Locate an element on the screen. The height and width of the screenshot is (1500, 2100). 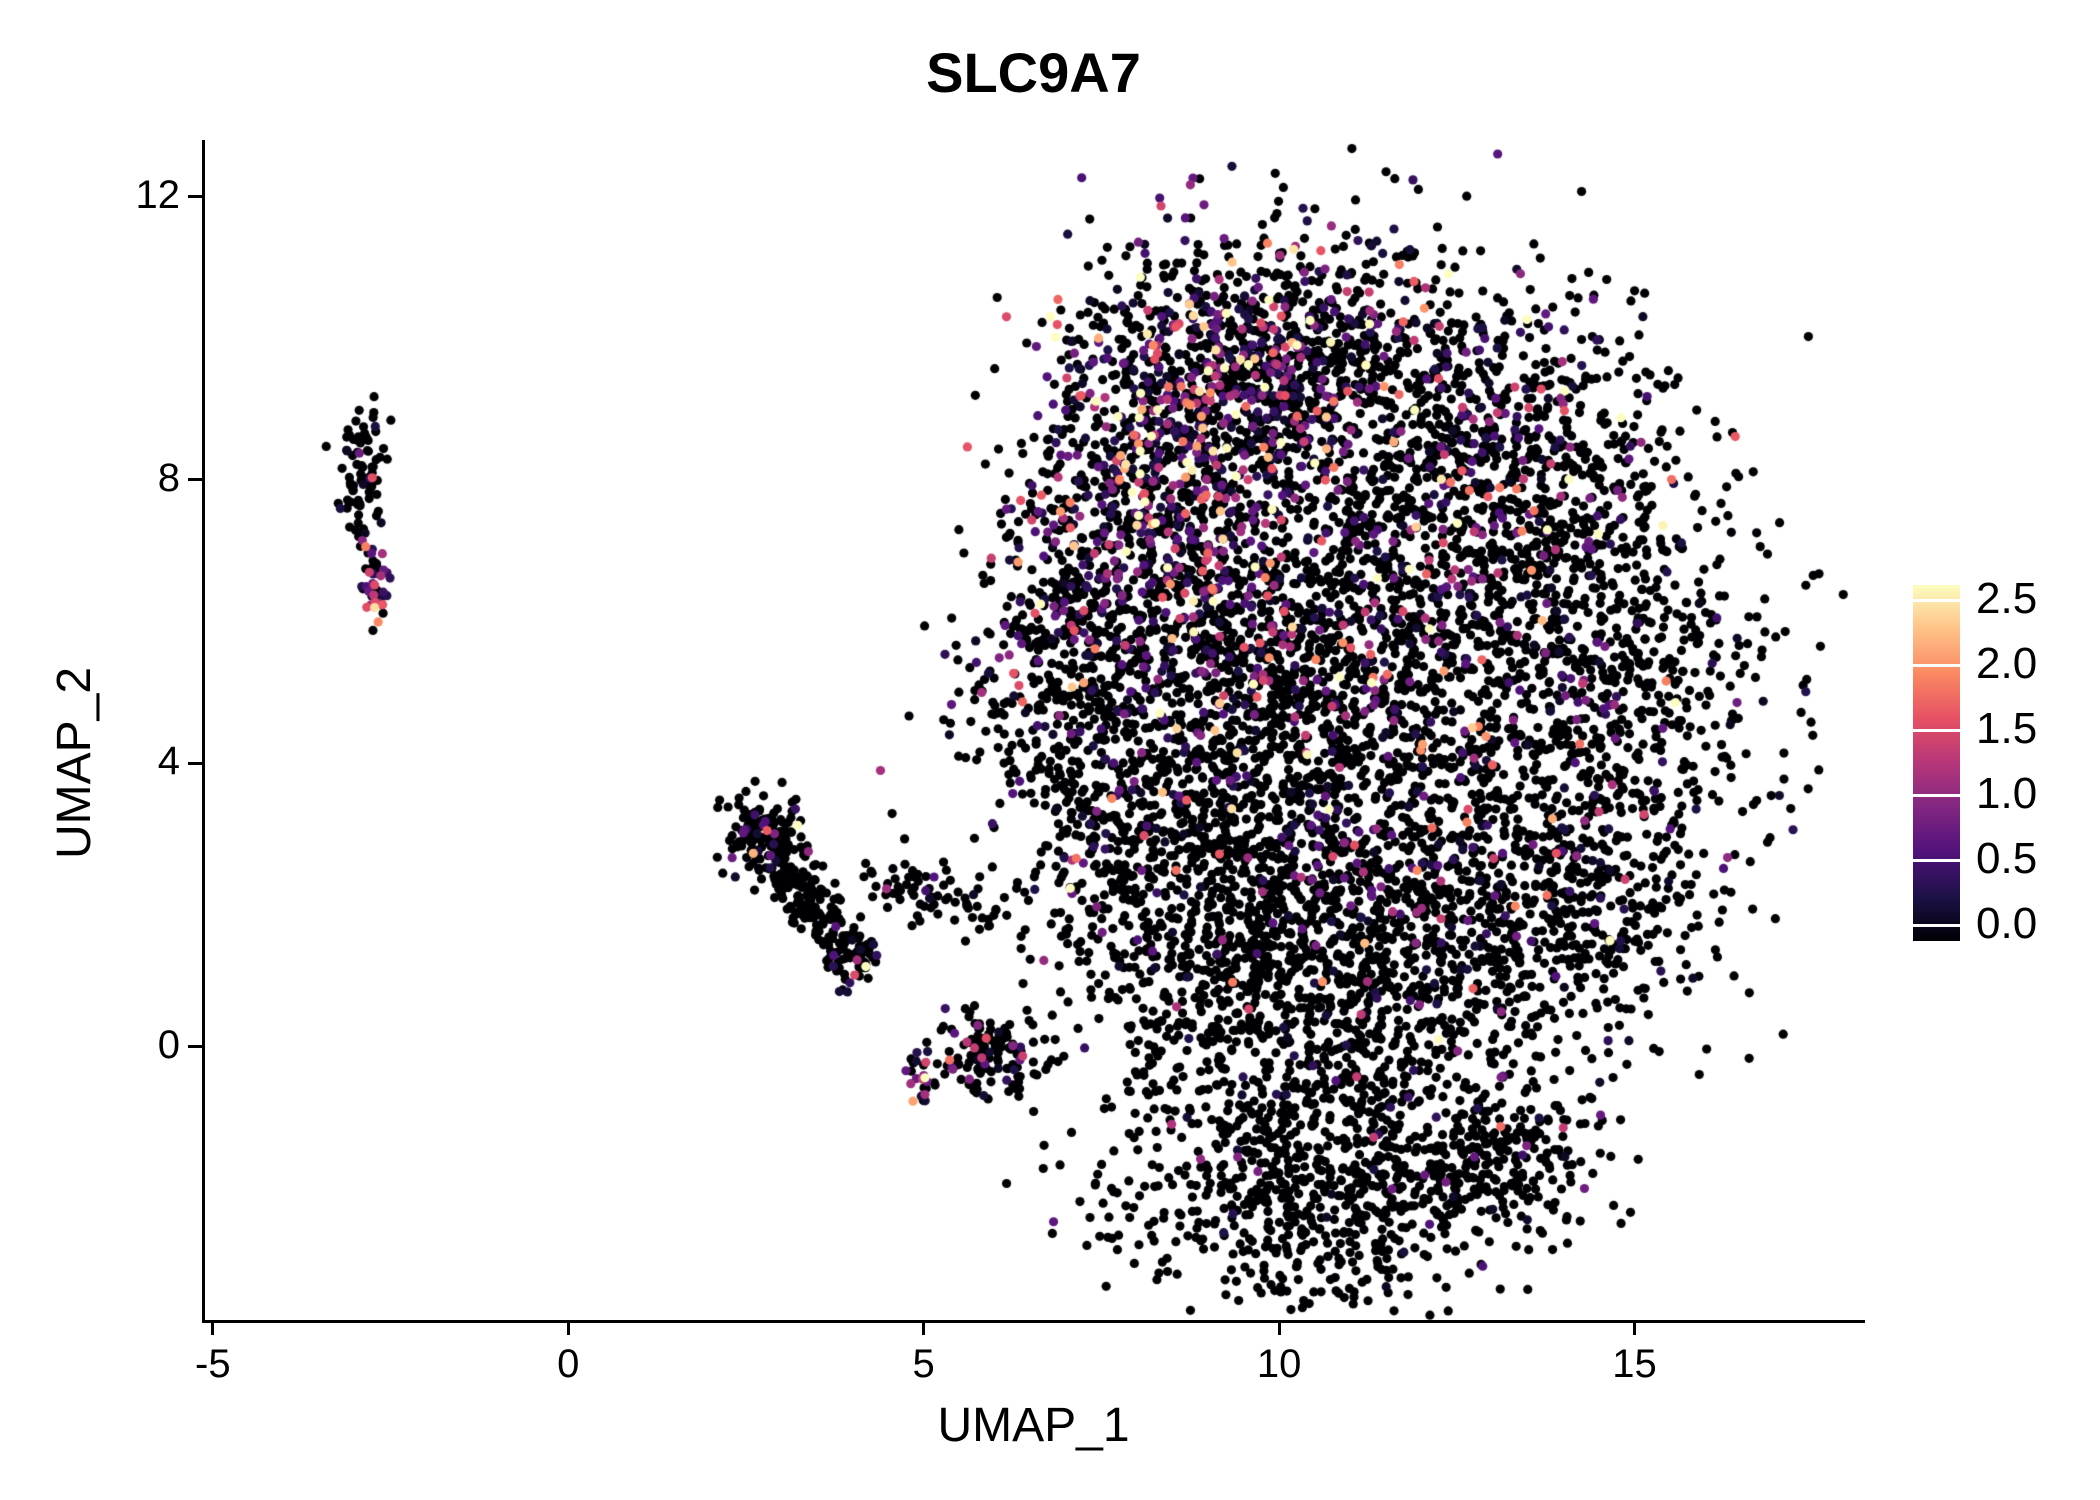
x-tick-label: 15 is located at coordinates (1634, 1364).